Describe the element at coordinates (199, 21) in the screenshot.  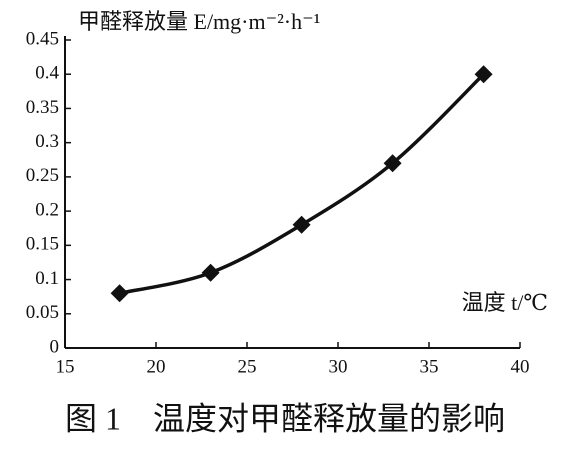
I see `y-axis-title: 甲醛释放量 E/mg·m⁻²·h⁻¹` at that location.